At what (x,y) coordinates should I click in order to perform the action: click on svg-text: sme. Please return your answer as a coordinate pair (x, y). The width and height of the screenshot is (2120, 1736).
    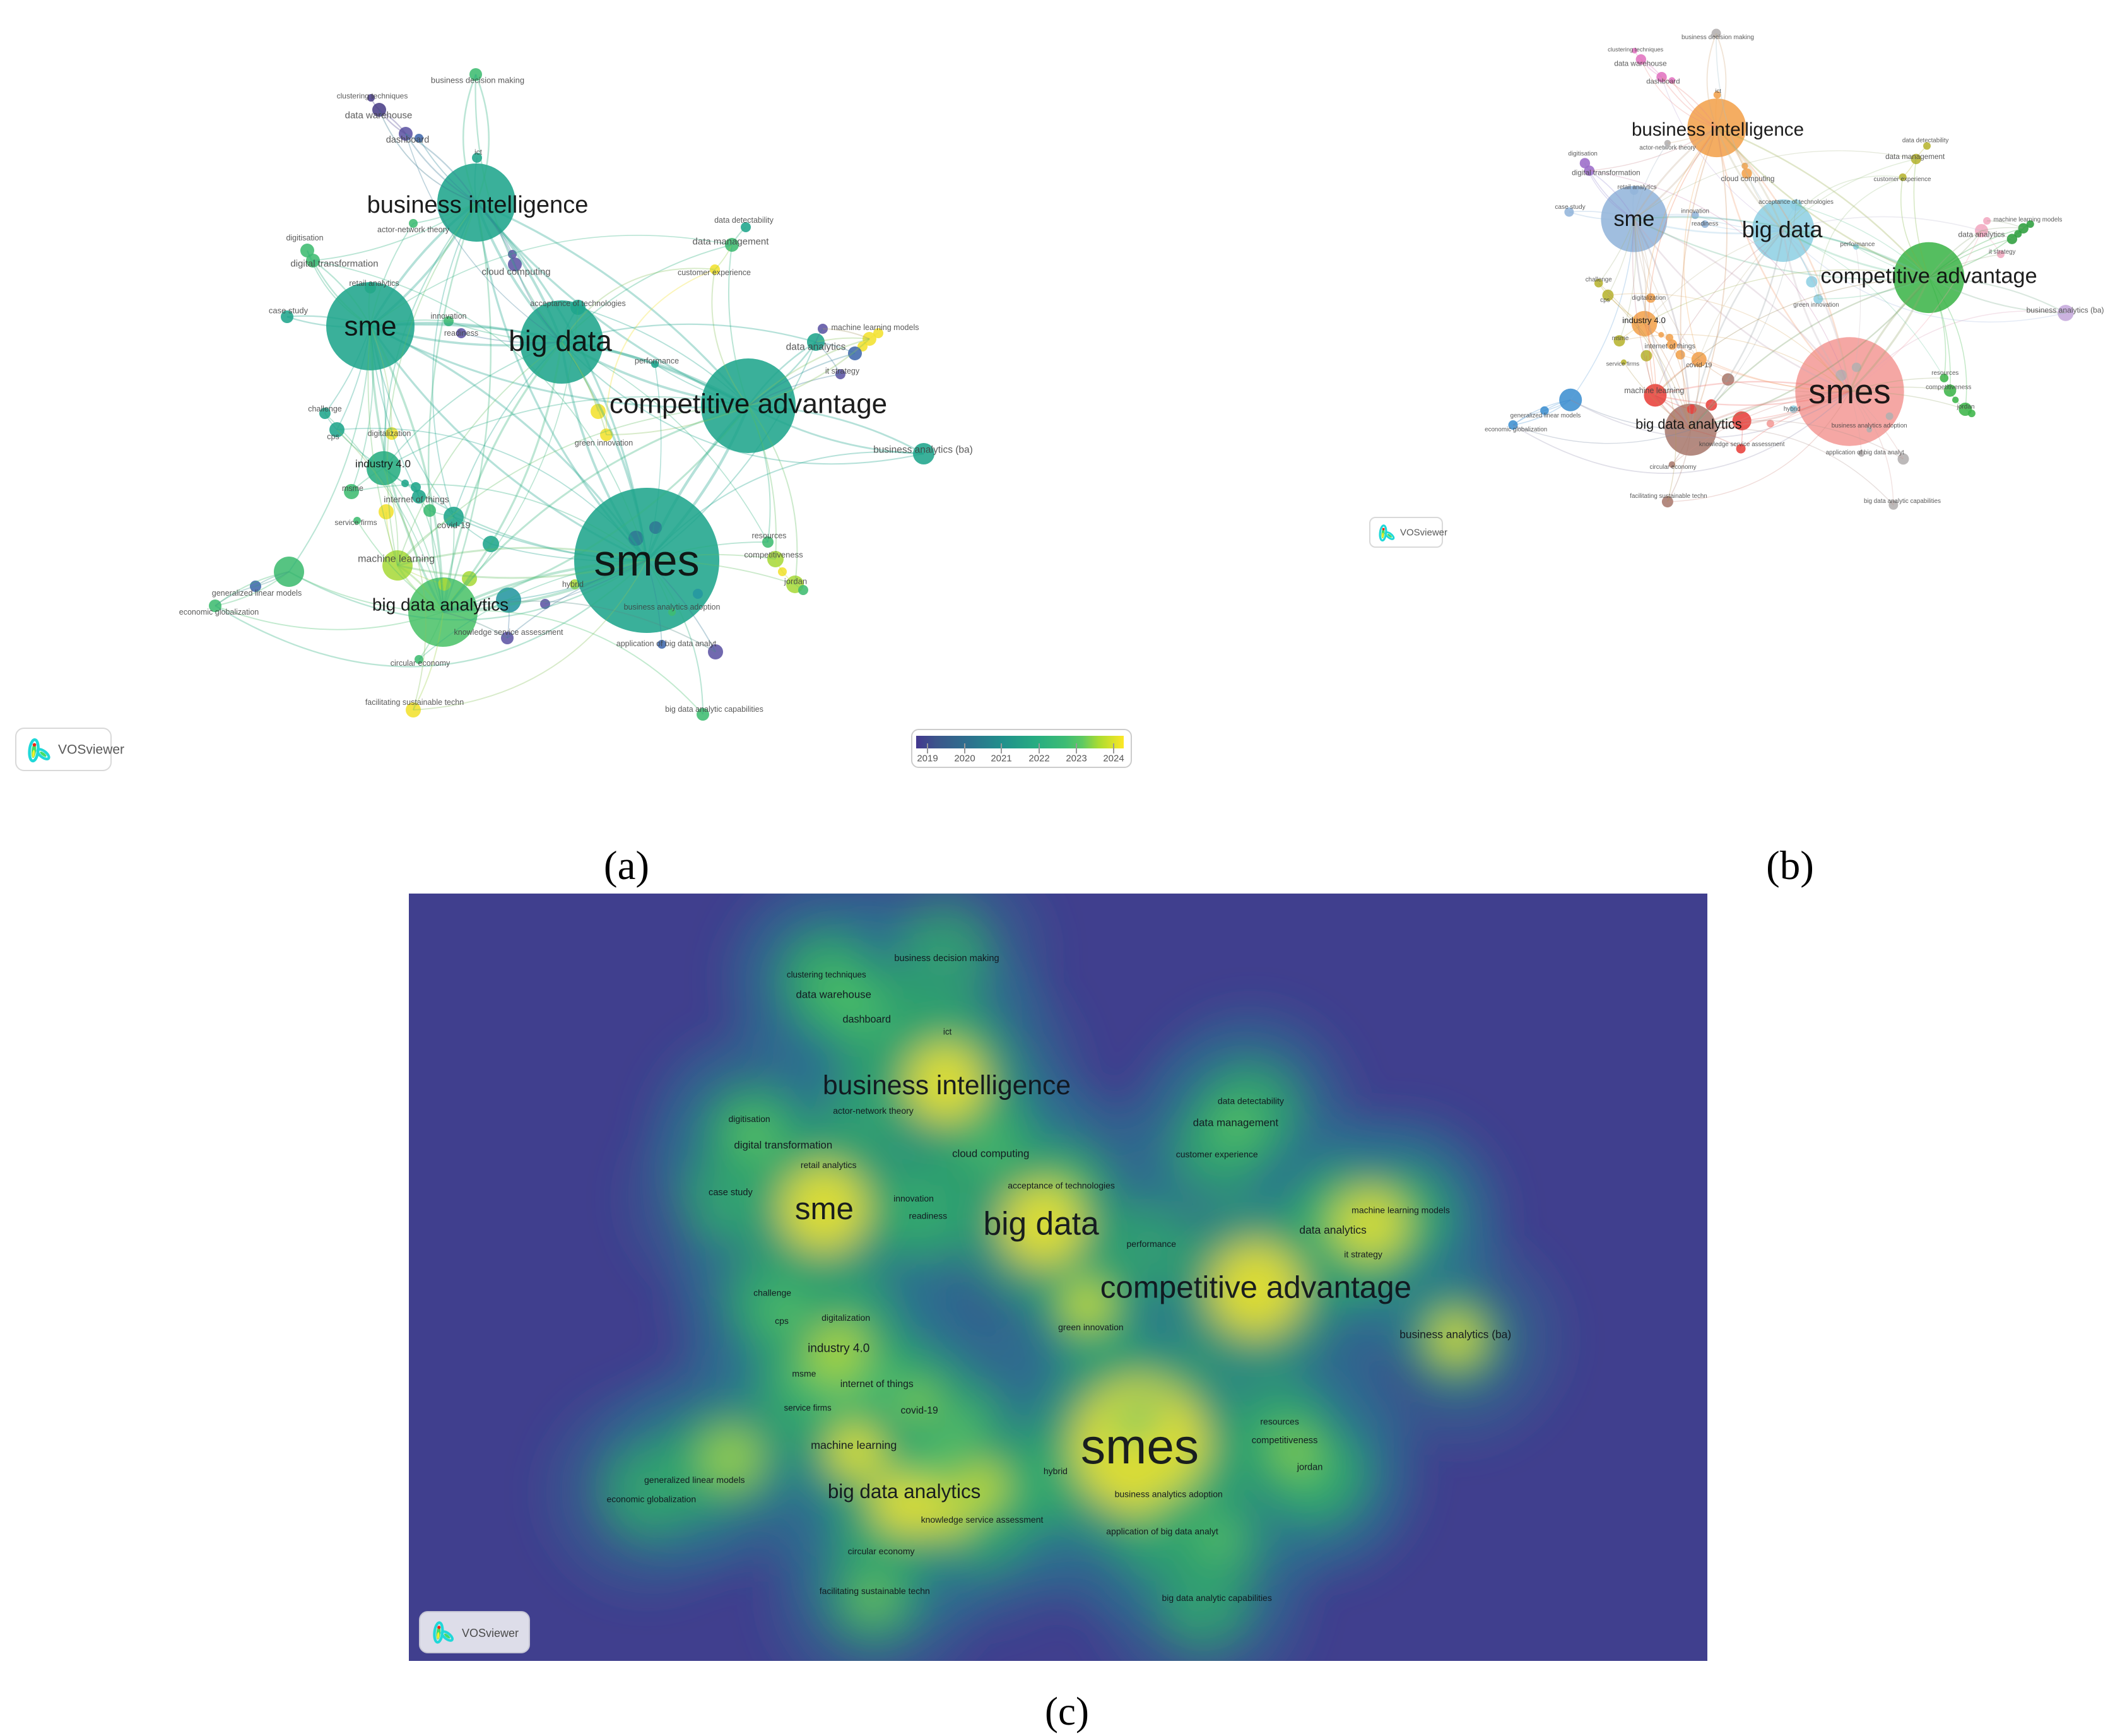
    Looking at the image, I should click on (1634, 219).